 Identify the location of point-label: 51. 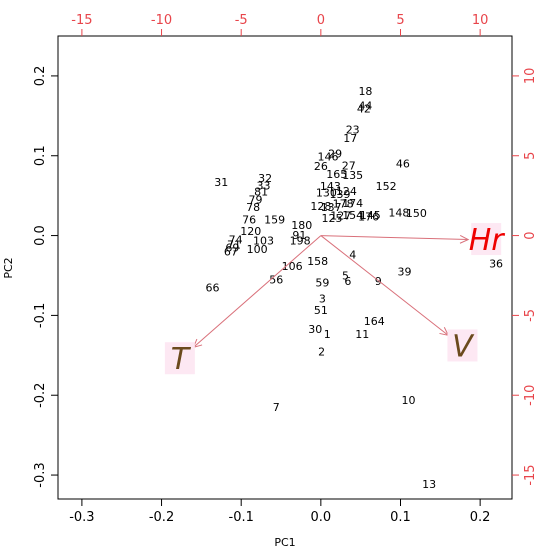
(321, 310).